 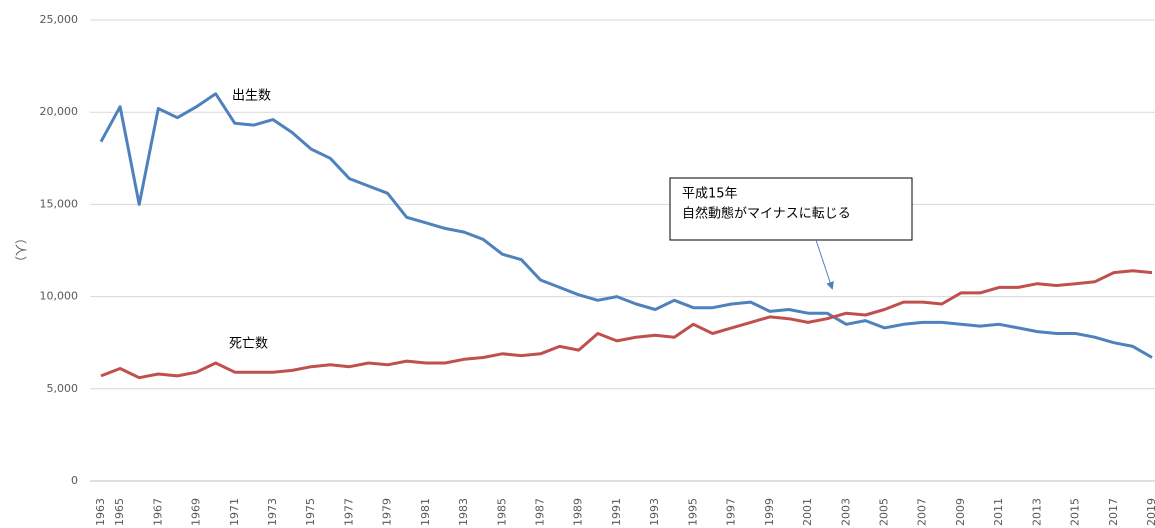 I want to click on x-tick-label: 1995, so click(x=692, y=512).